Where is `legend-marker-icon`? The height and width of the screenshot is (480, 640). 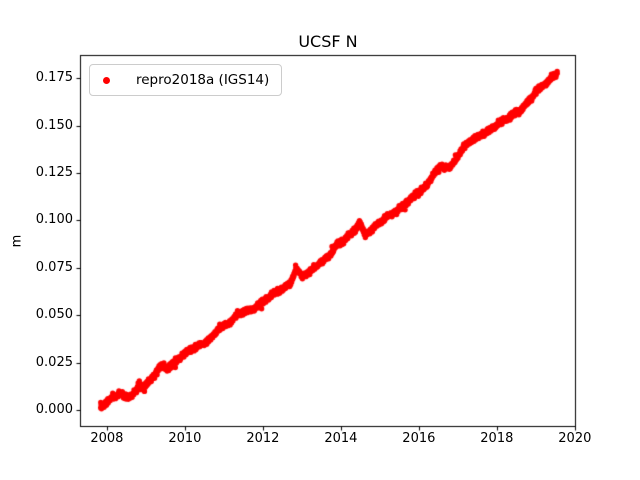
legend-marker-icon is located at coordinates (106, 80).